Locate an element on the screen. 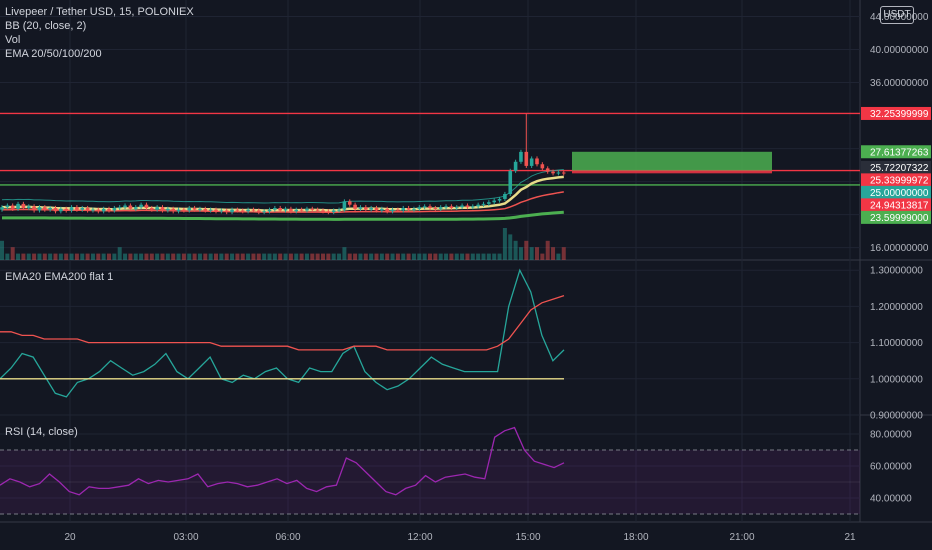 This screenshot has height=550, width=932. time-label-1: 03:00 is located at coordinates (185, 537).